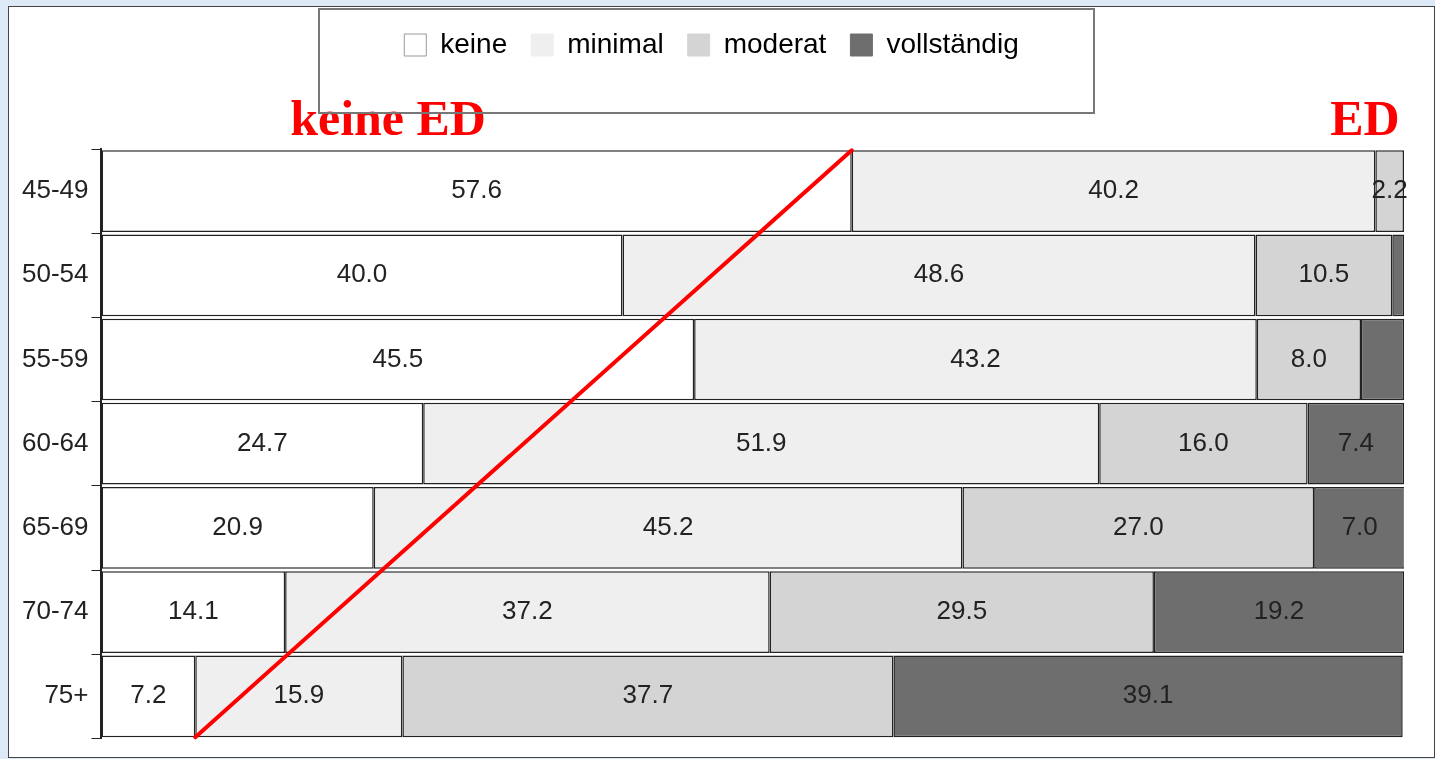 The width and height of the screenshot is (1435, 759). What do you see at coordinates (975, 357) in the screenshot?
I see `data-label: 43.2` at bounding box center [975, 357].